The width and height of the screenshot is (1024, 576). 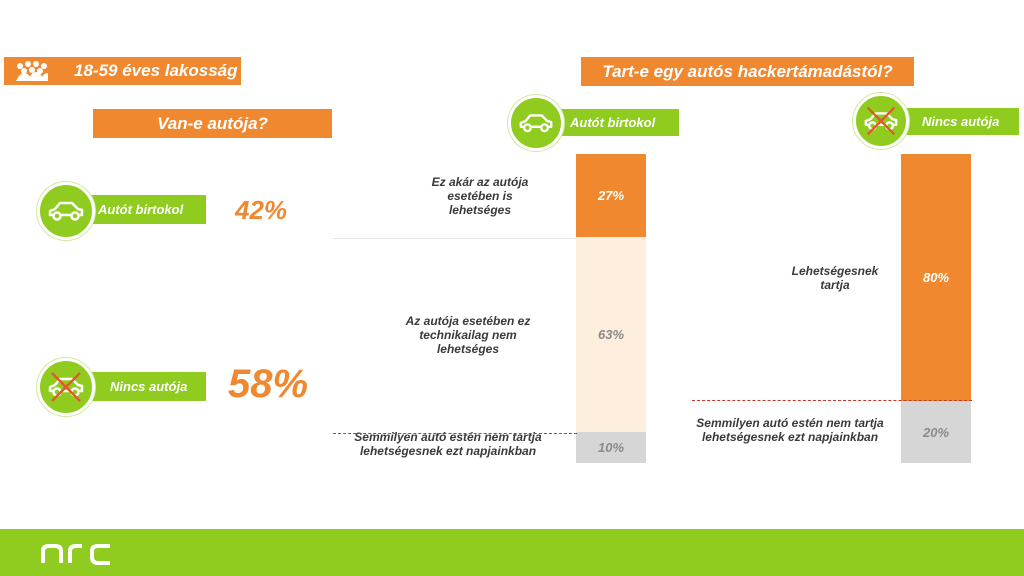 What do you see at coordinates (611, 447) in the screenshot?
I see `bar-segment: 10%` at bounding box center [611, 447].